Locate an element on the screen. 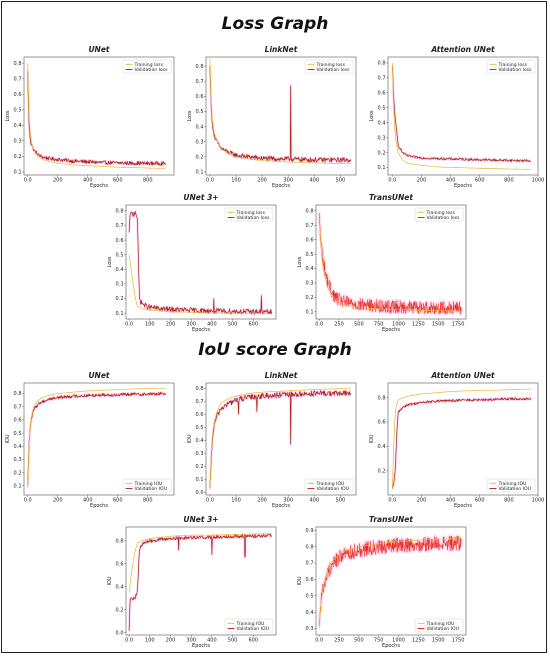 Image resolution: width=550 pixels, height=656 pixels. loss-unet-ytick-label: 0.7 is located at coordinates (18, 79).